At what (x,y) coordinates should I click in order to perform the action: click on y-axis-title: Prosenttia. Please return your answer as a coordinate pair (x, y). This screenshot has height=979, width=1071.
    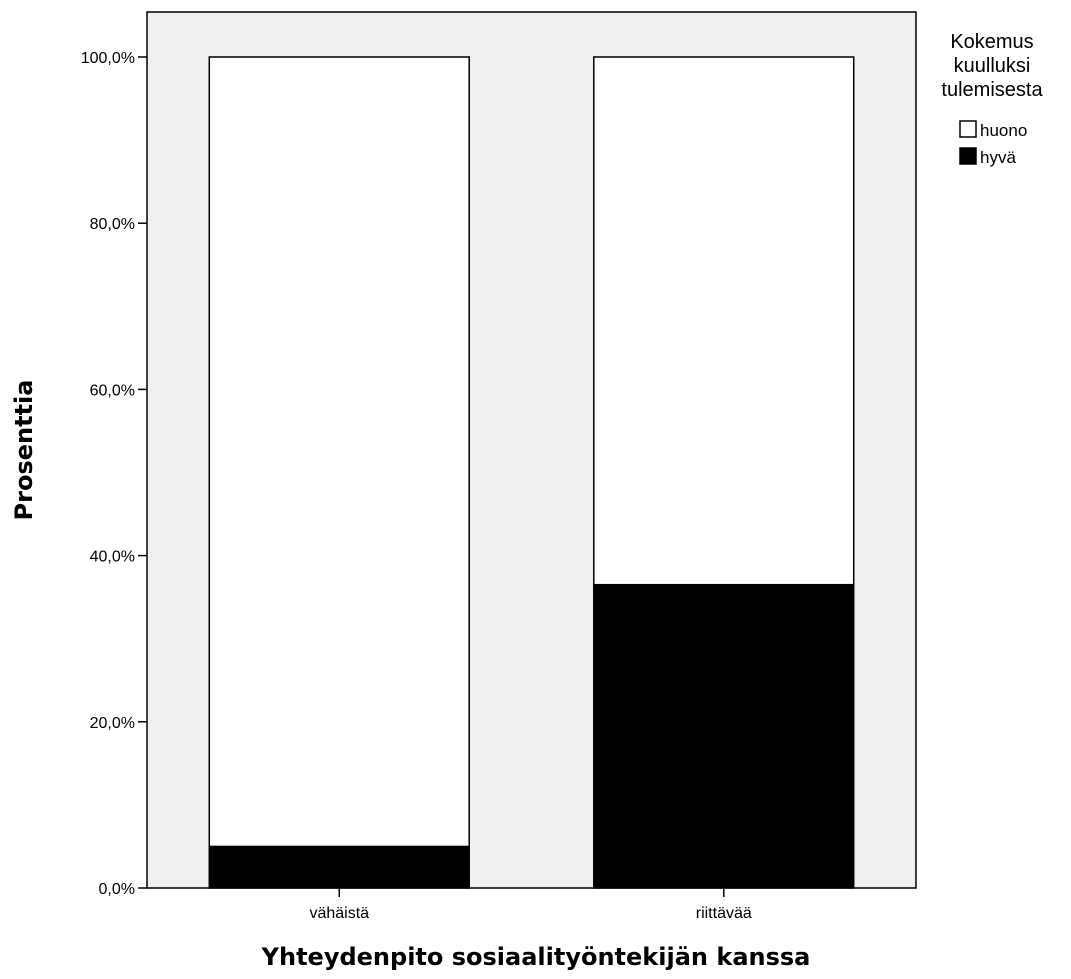
    Looking at the image, I should click on (24, 450).